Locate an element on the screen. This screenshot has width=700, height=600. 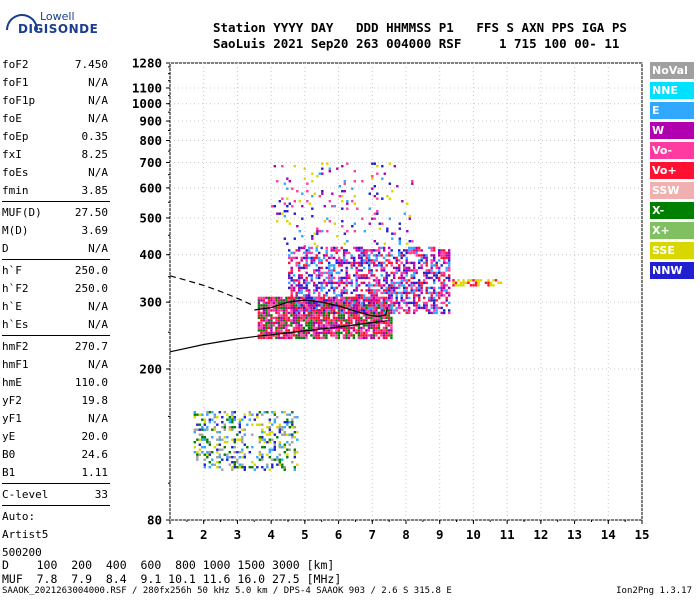
param-name: B0 is located at coordinates (9, 454).